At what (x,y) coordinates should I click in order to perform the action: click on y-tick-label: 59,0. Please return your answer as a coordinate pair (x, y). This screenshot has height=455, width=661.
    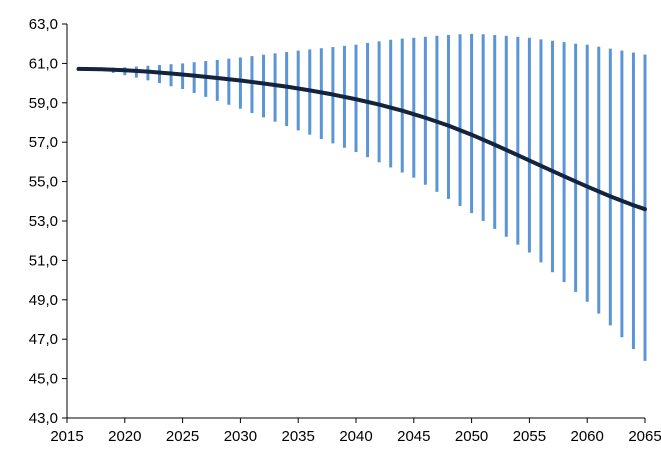
    Looking at the image, I should click on (43, 103).